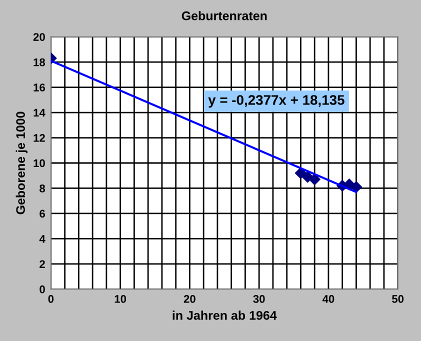 The width and height of the screenshot is (421, 341). Describe the element at coordinates (51, 299) in the screenshot. I see `x-tick-label: 0` at that location.